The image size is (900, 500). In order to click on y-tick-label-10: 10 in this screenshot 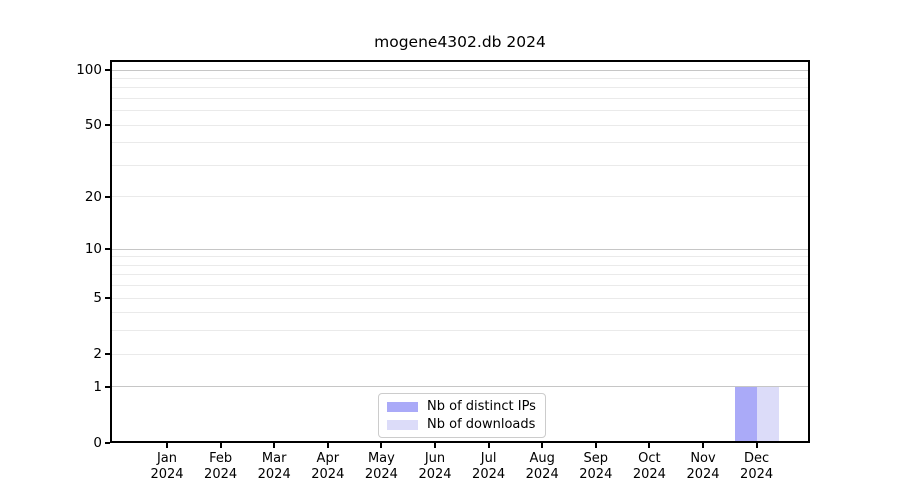, I will do `click(93, 249)`.